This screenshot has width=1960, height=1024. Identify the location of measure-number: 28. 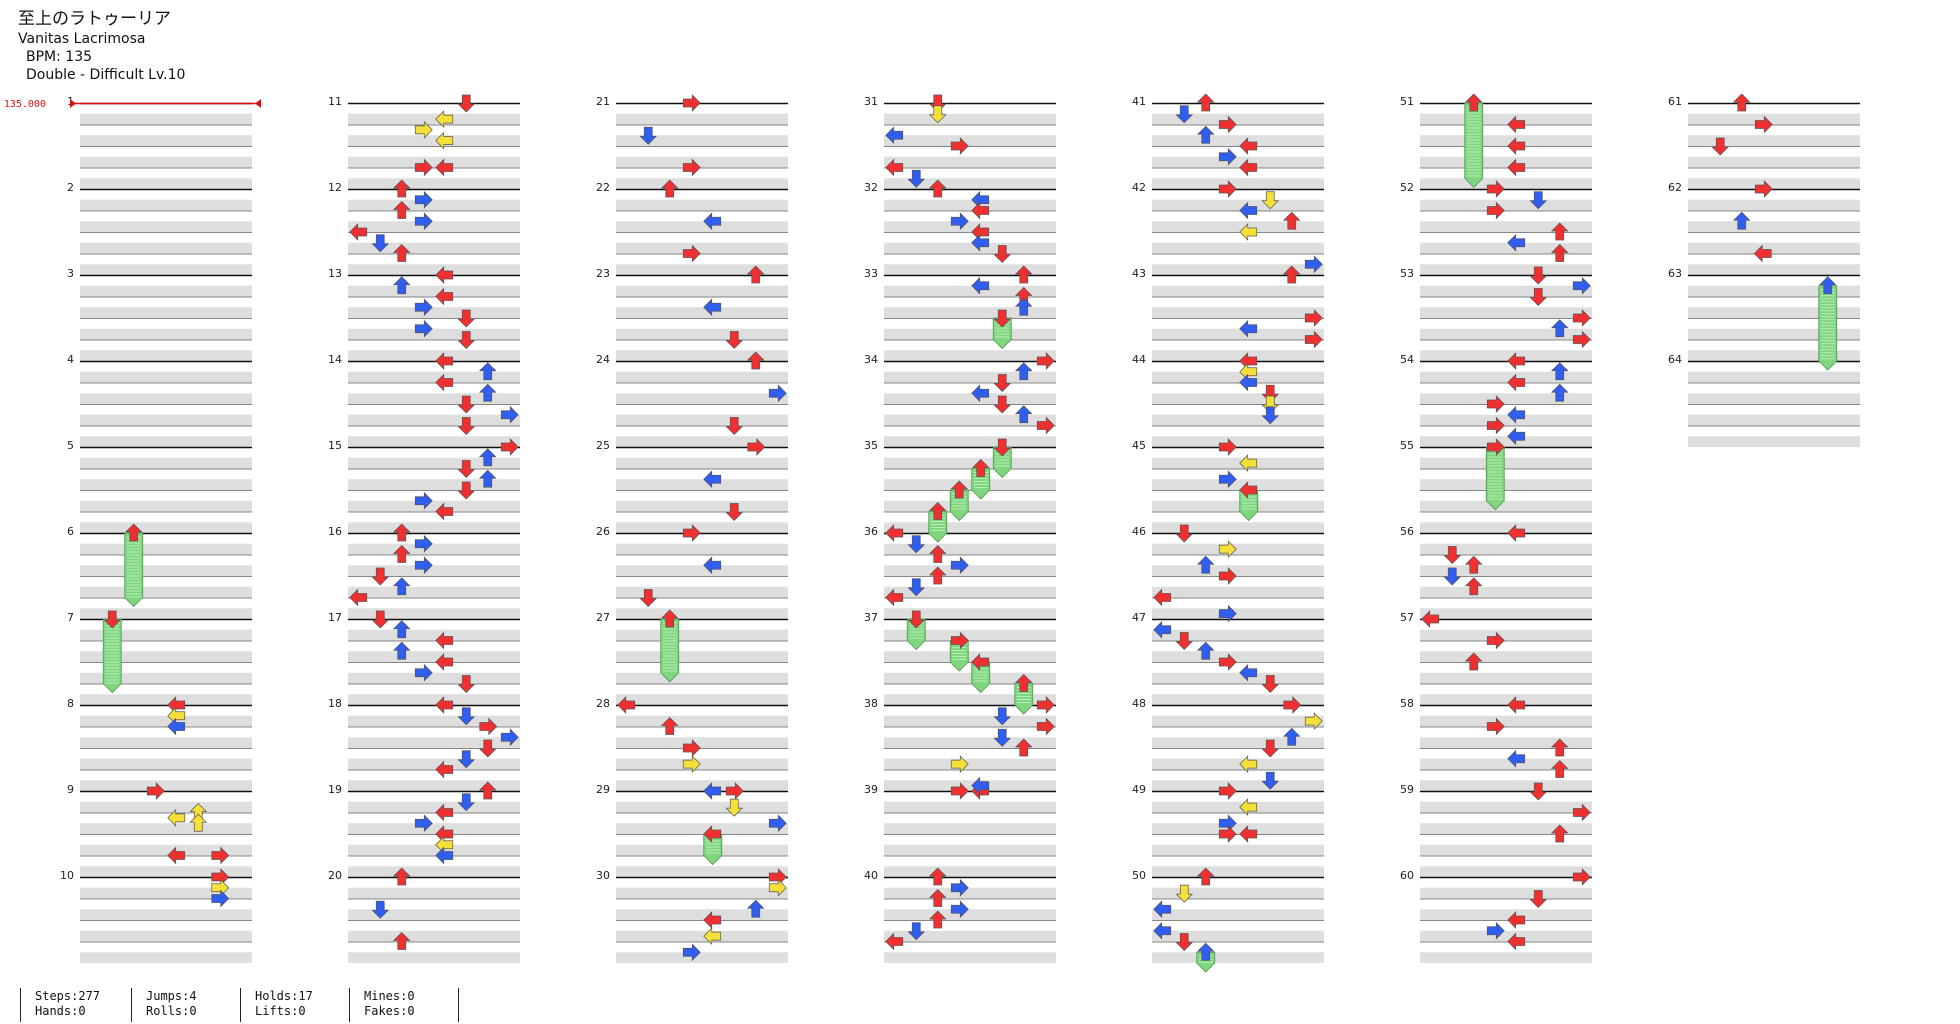
(603, 703).